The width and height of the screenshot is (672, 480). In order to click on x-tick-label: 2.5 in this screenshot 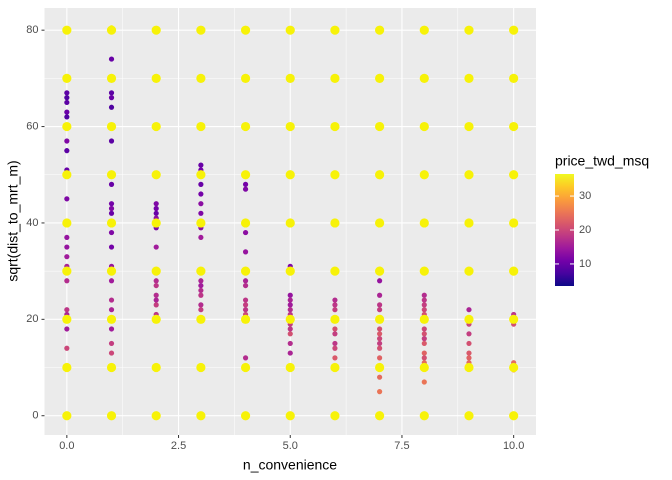, I will do `click(178, 446)`.